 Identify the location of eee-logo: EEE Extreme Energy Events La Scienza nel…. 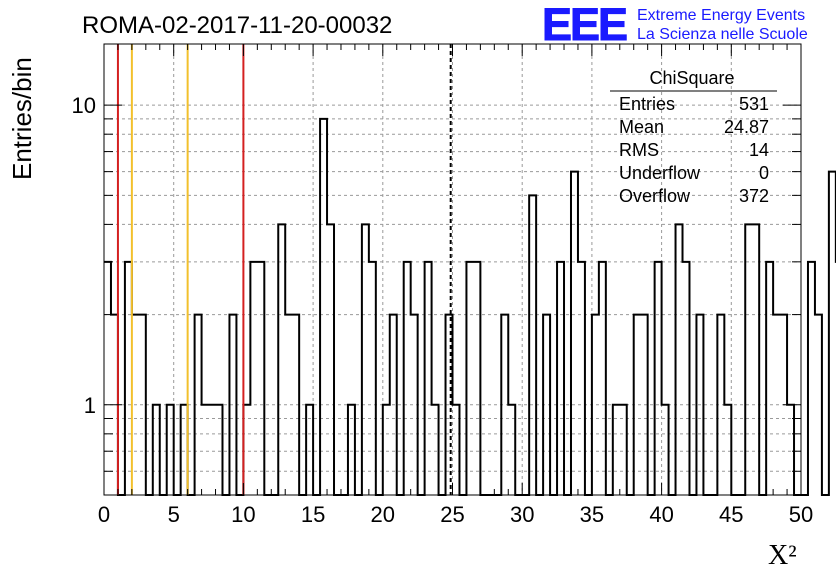
(675, 25).